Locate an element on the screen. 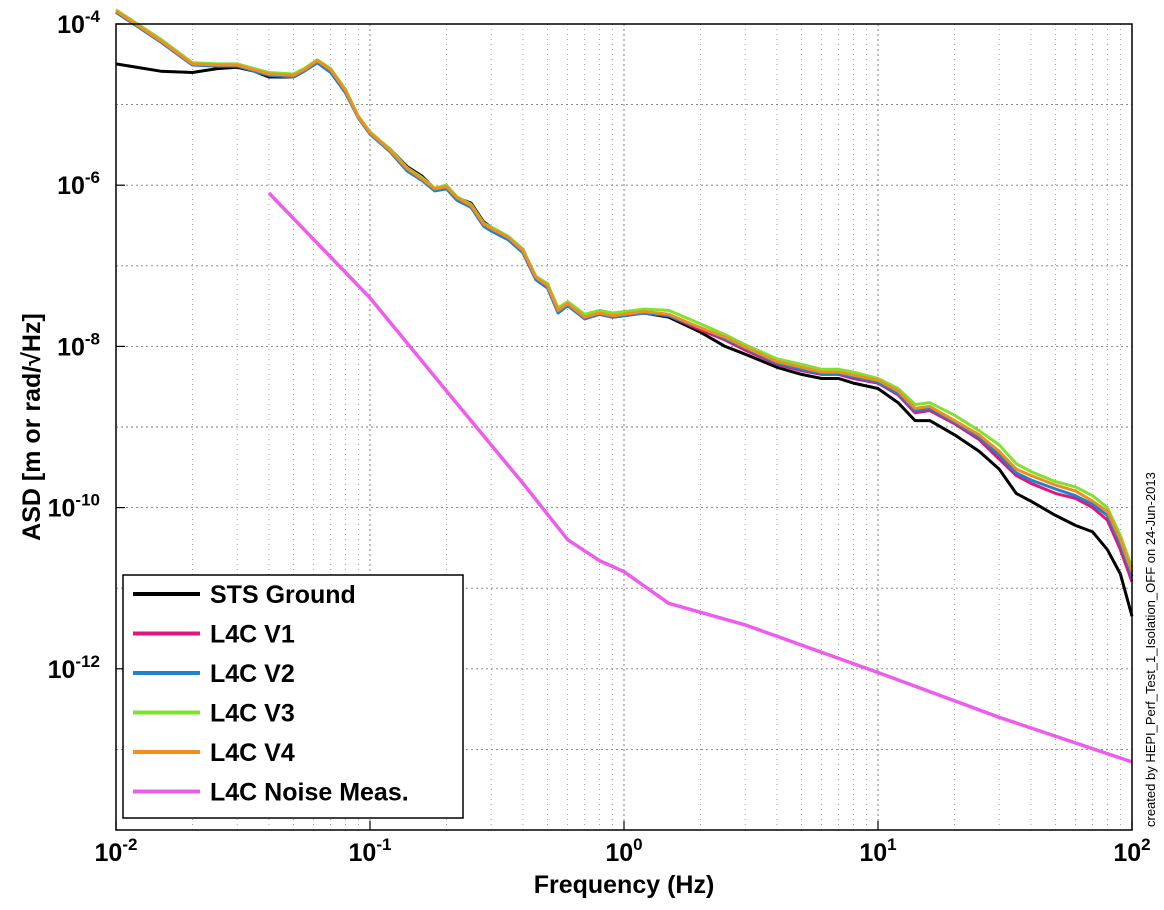 This screenshot has height=910, width=1164. y-tick-label: 10⁻¹² is located at coordinates (74, 668).